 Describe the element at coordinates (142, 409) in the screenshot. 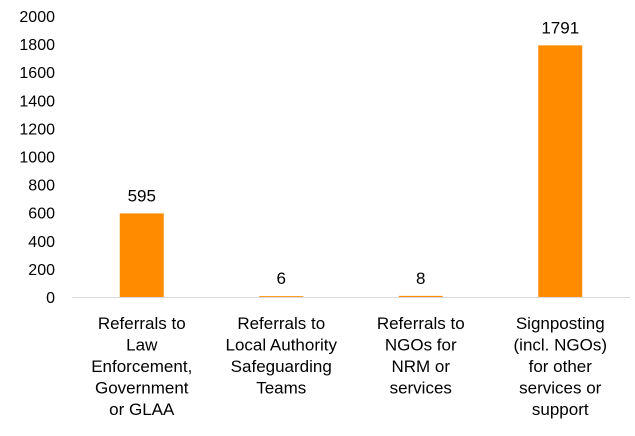

I see `x-category-label-line: or GLAA` at that location.